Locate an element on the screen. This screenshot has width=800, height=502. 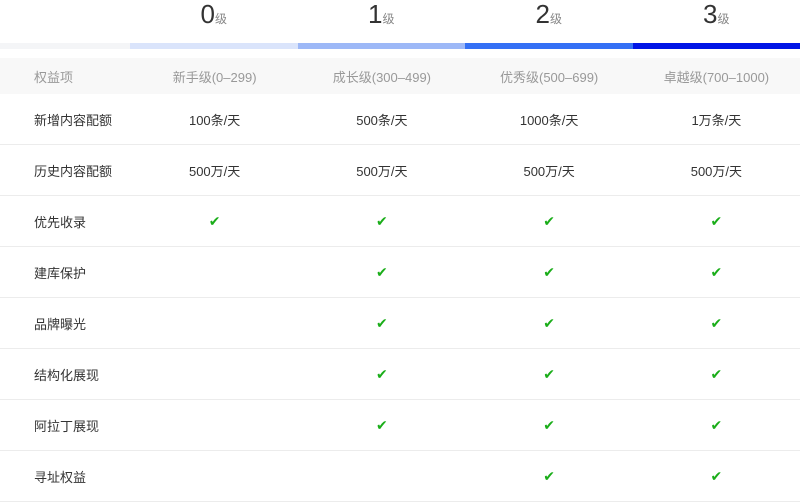
column-header: 权益项 is located at coordinates (65, 76).